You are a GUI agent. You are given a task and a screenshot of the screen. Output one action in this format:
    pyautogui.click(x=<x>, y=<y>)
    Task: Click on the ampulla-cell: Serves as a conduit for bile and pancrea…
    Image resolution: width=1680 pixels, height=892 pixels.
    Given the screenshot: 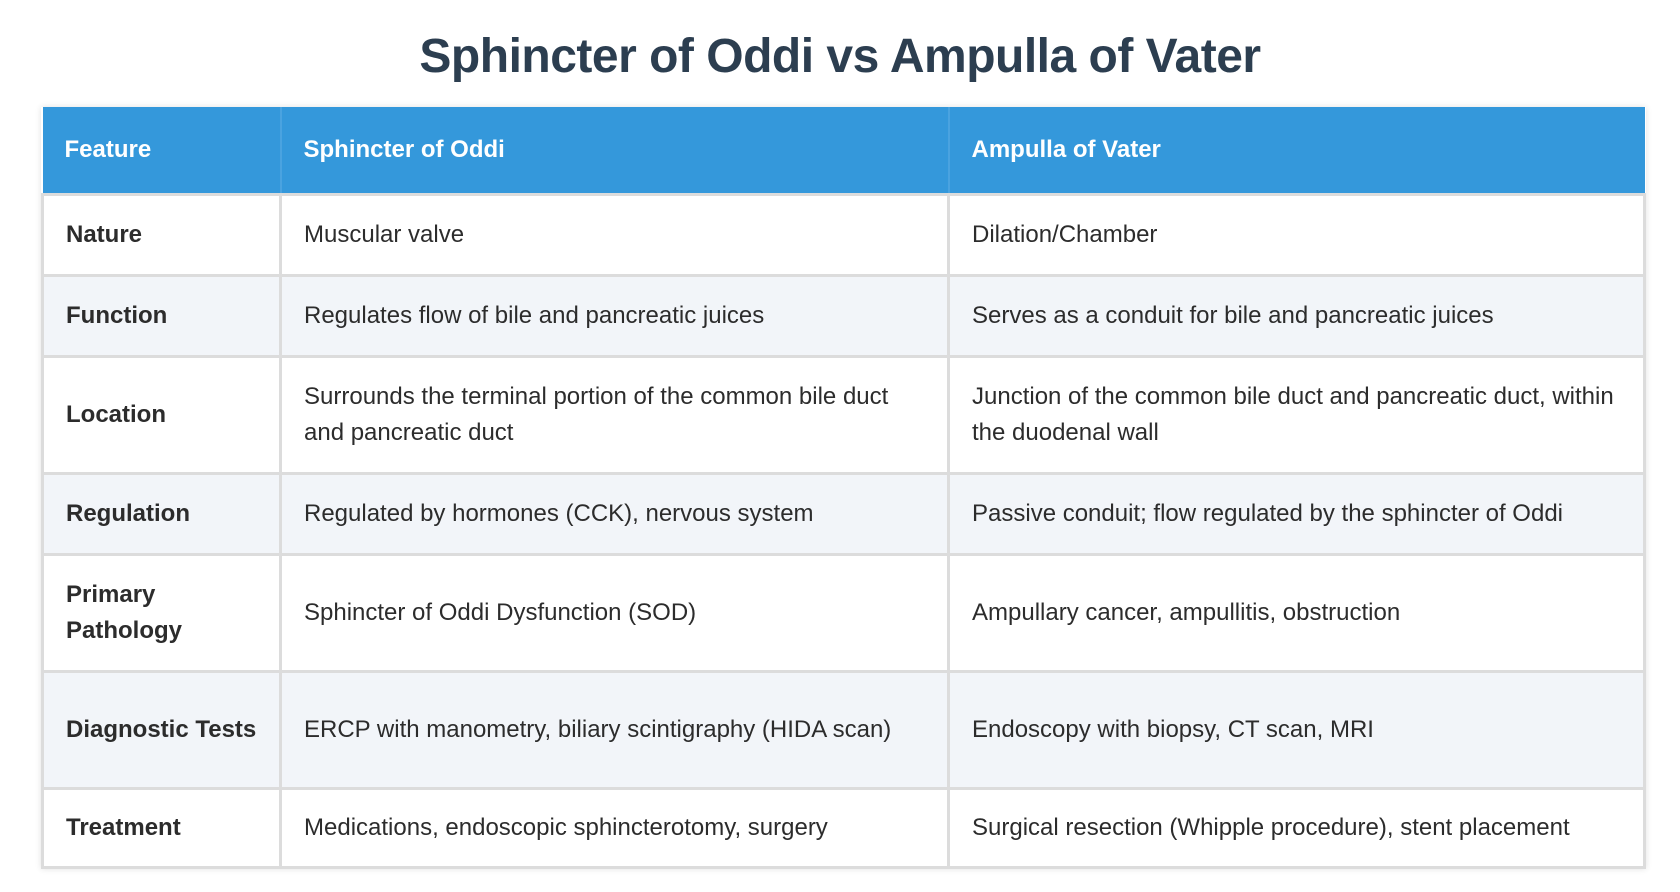 What is the action you would take?
    pyautogui.click(x=1296, y=316)
    